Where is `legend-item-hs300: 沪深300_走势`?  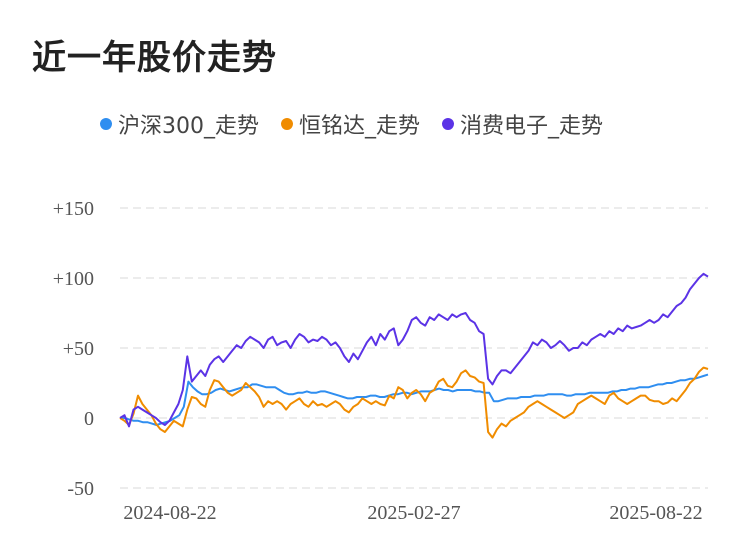
legend-item-hs300: 沪深300_走势 is located at coordinates (179, 124).